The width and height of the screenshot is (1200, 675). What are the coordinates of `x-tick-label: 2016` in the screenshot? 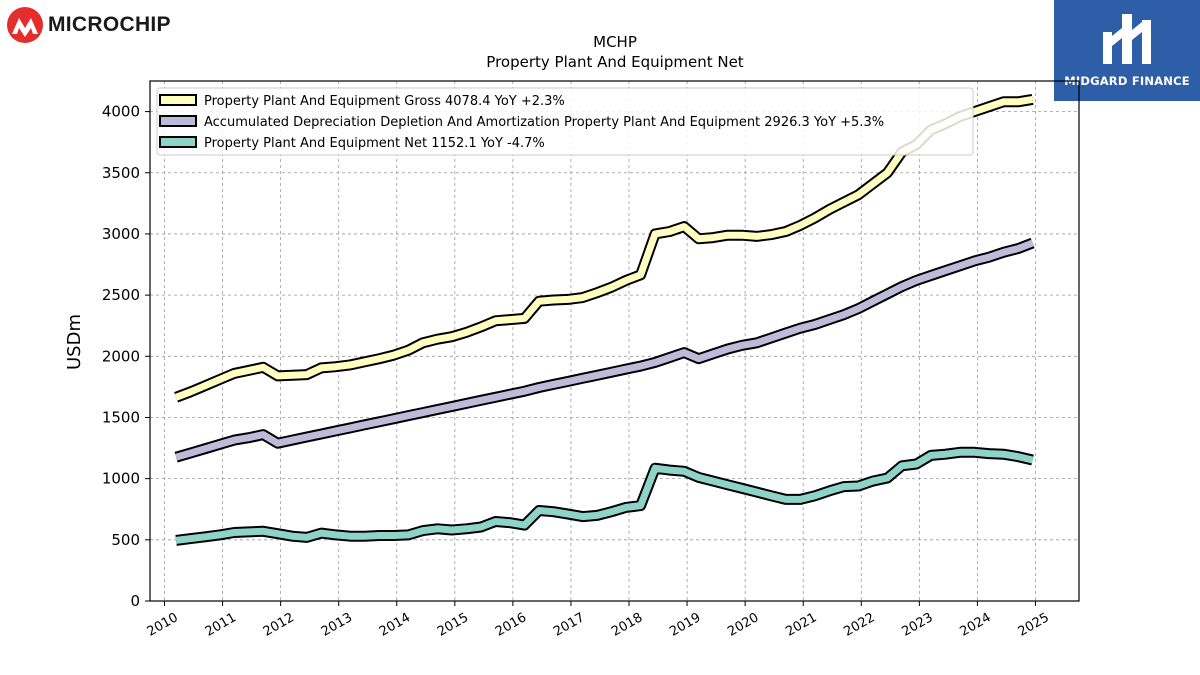 It's located at (511, 625).